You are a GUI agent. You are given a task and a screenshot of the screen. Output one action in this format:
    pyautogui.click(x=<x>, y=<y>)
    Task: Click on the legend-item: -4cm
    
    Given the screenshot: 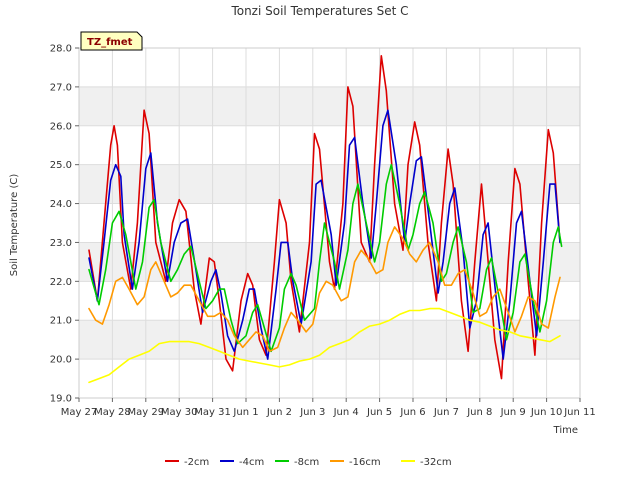 What is the action you would take?
    pyautogui.click(x=242, y=462)
    